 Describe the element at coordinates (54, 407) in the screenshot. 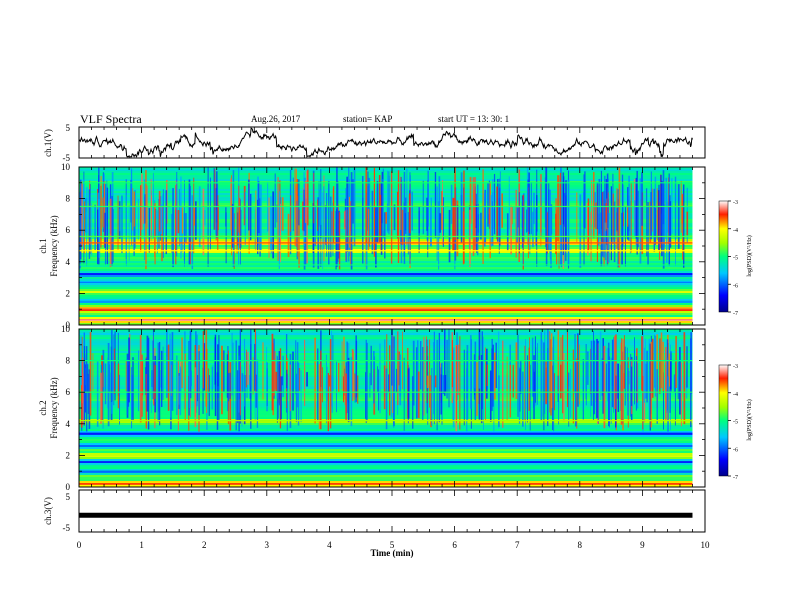

I see `ch2-ylabel-frequency: Frequency (kHz)` at that location.